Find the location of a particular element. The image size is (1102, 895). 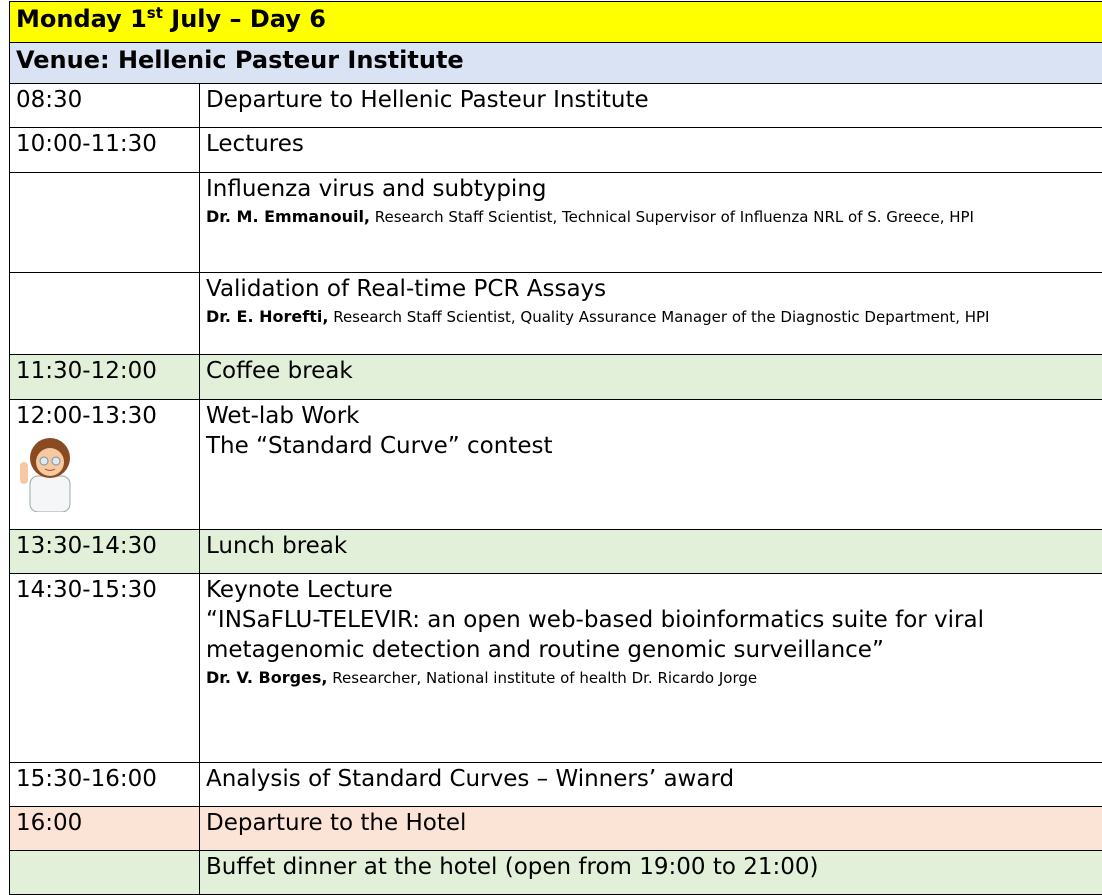

title-text: July – Day 6 is located at coordinates (244, 19).